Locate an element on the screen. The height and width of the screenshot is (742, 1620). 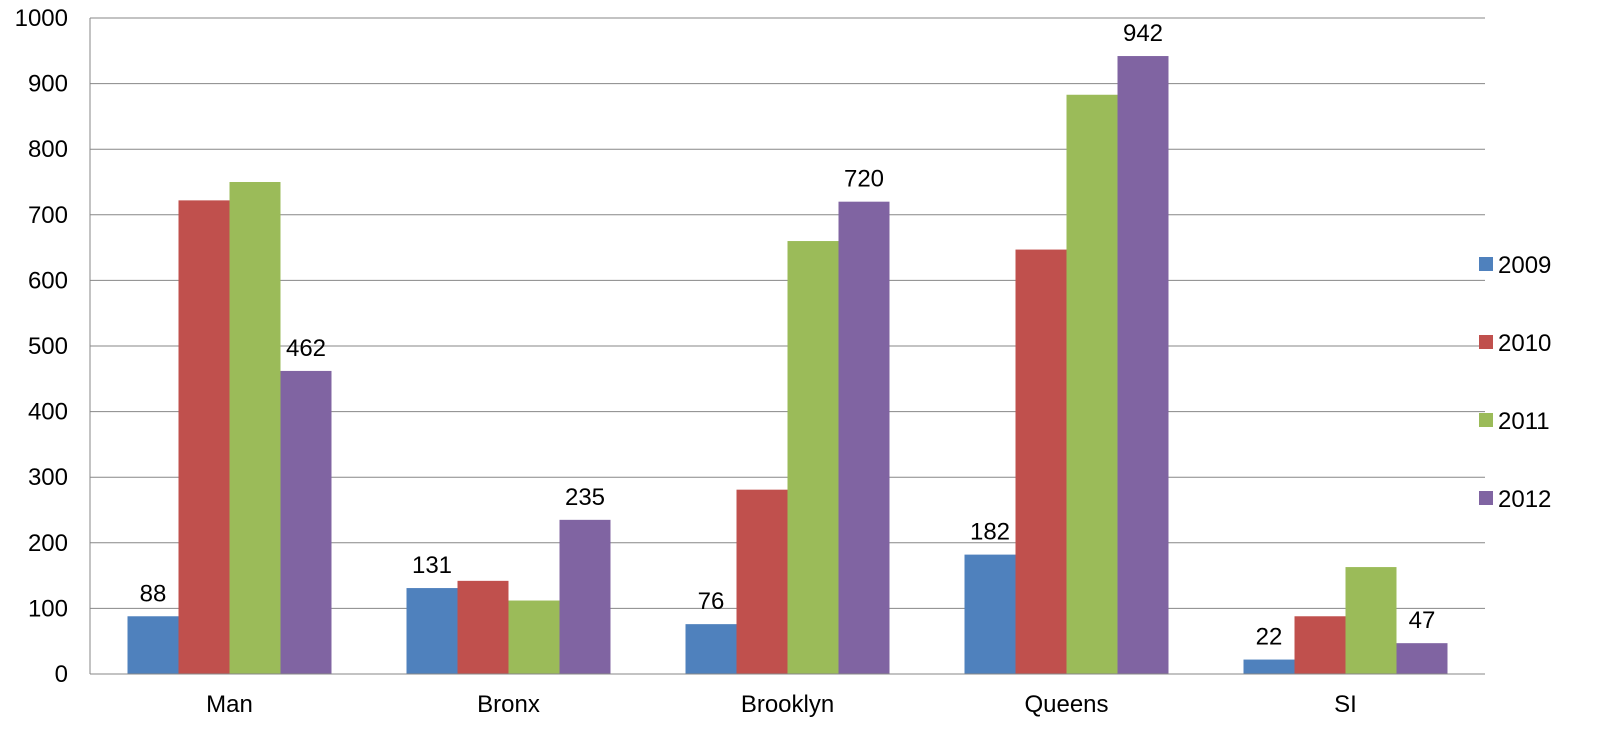
y-tick-label: 400 is located at coordinates (48, 412).